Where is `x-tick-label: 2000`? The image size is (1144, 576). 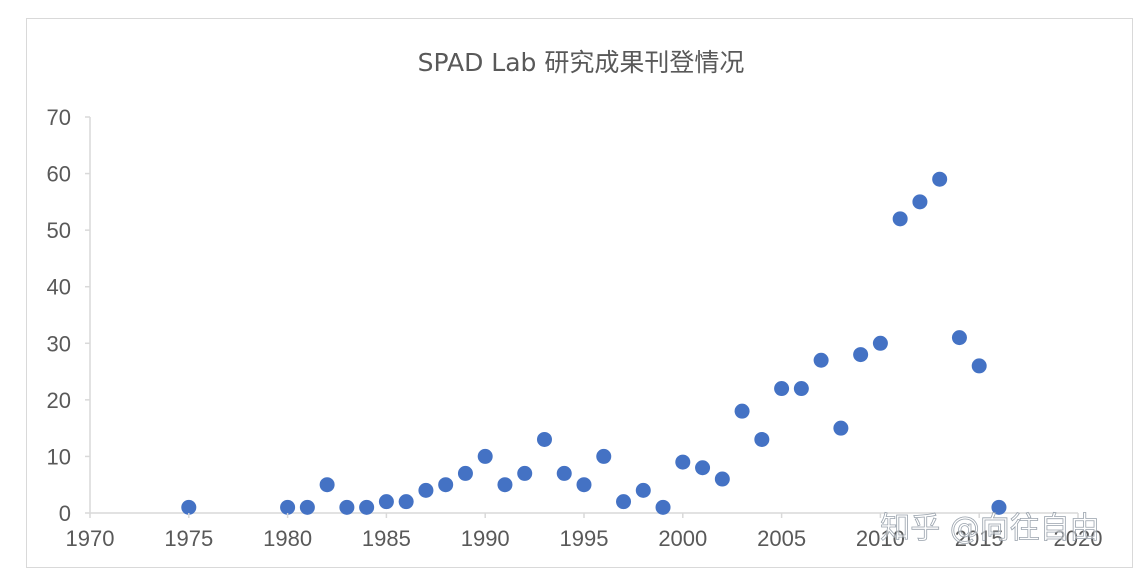
x-tick-label: 2000 is located at coordinates (682, 538).